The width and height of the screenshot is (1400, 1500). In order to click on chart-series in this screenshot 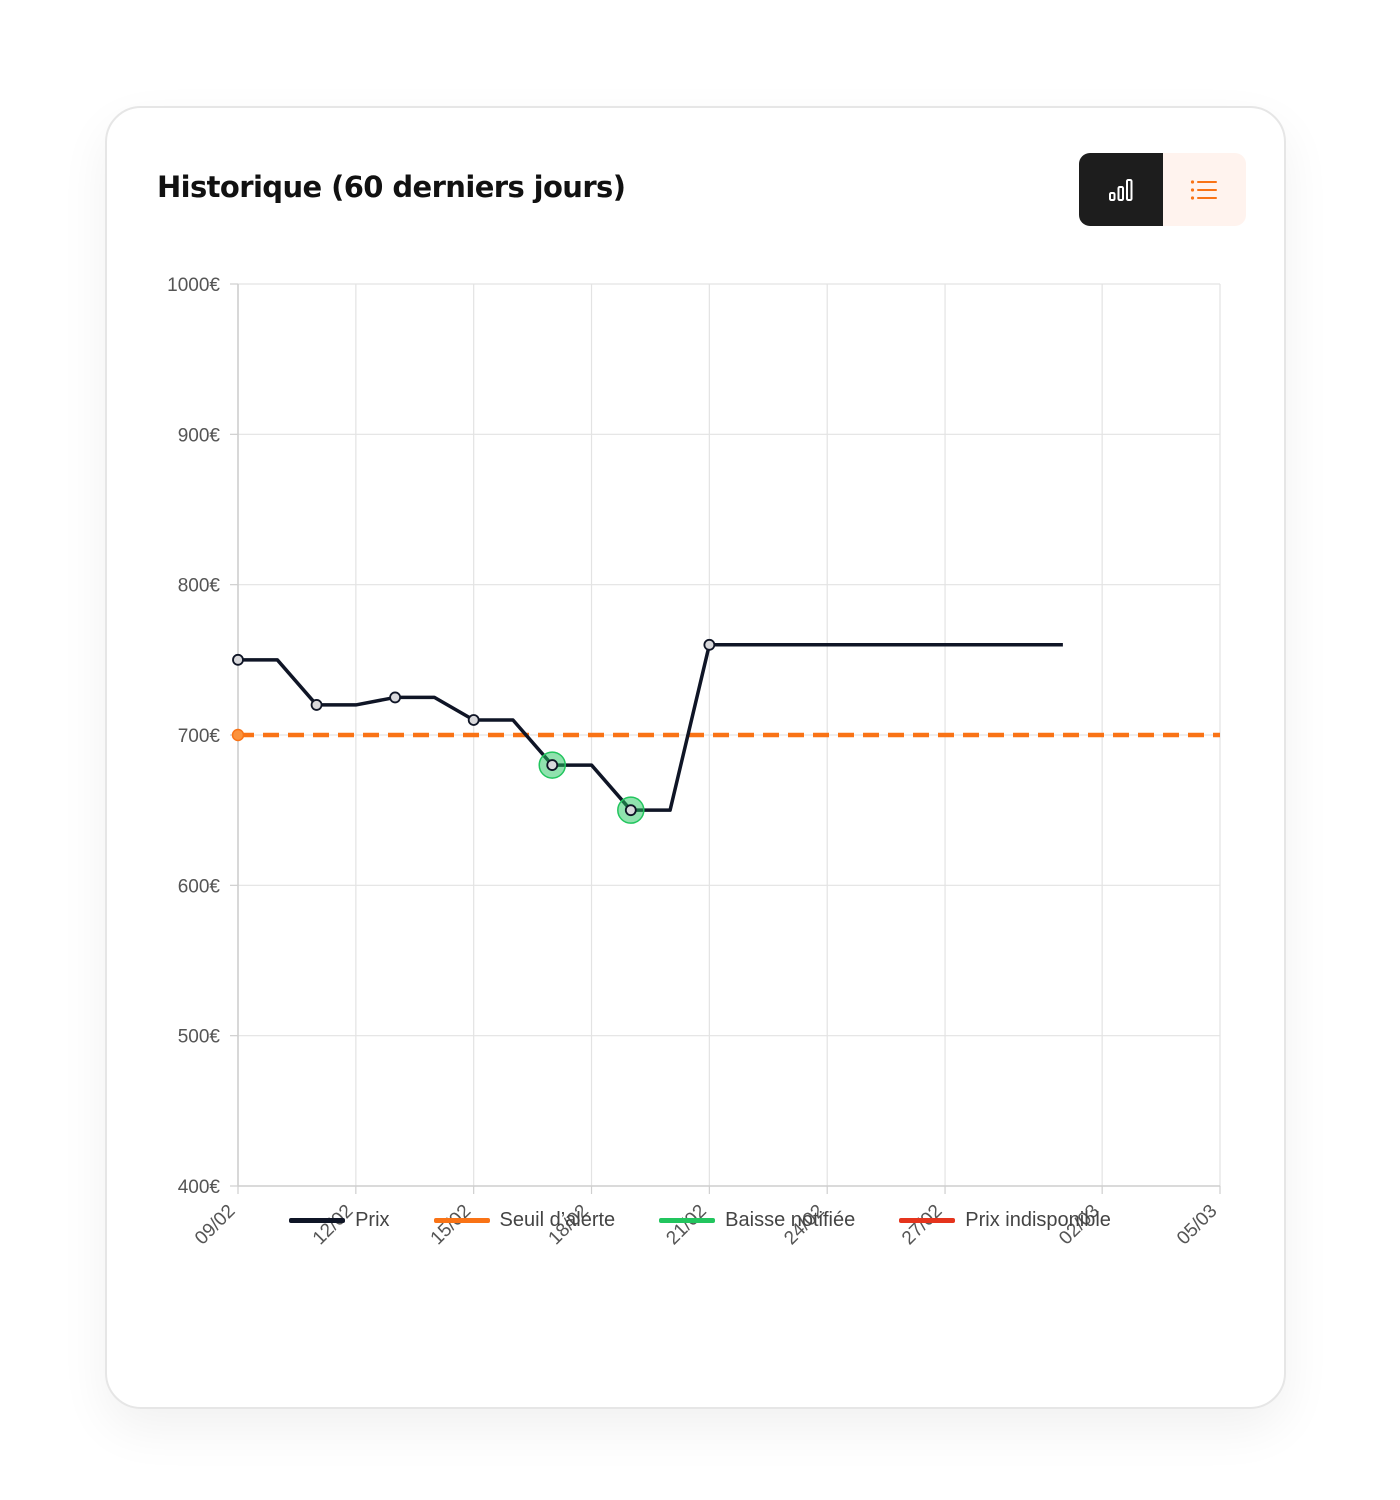, I will do `click(725, 731)`.